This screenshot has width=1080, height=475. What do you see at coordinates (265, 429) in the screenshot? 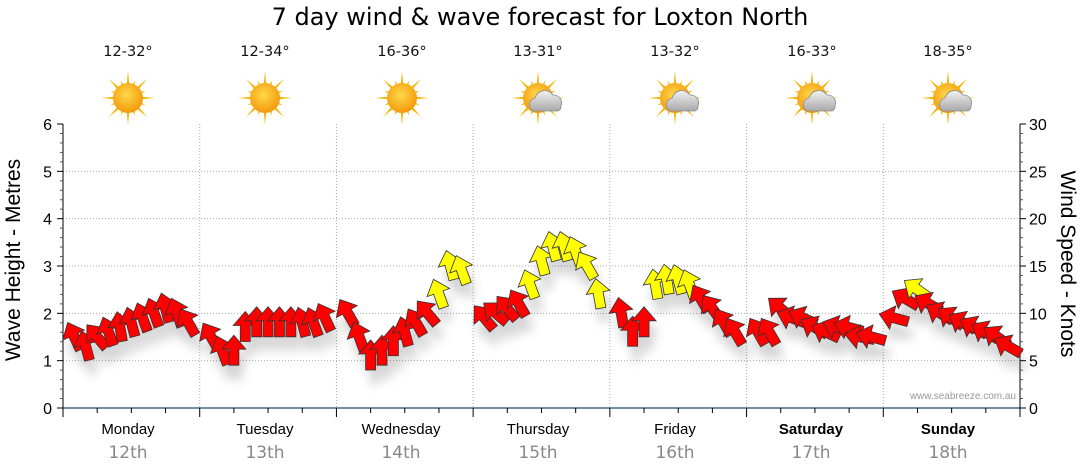
I see `day-label-1: Tuesday` at bounding box center [265, 429].